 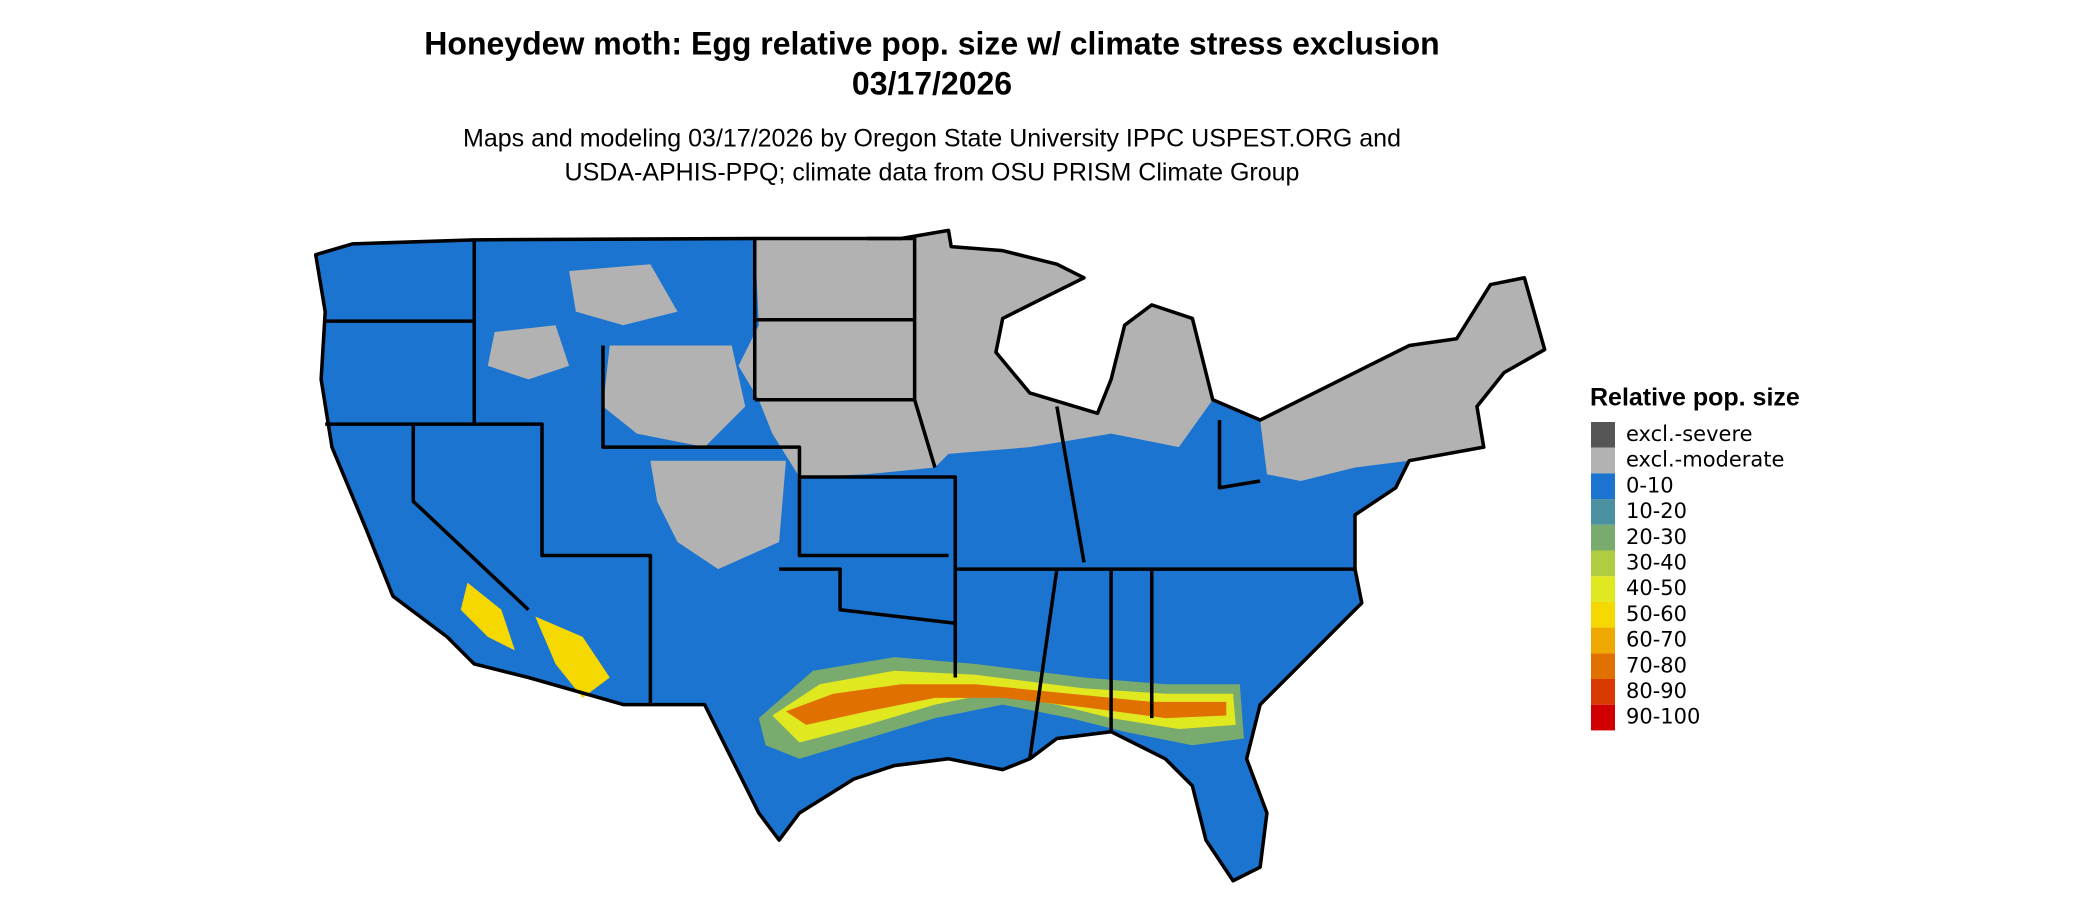 What do you see at coordinates (1656, 640) in the screenshot?
I see `legend-label: 60-70` at bounding box center [1656, 640].